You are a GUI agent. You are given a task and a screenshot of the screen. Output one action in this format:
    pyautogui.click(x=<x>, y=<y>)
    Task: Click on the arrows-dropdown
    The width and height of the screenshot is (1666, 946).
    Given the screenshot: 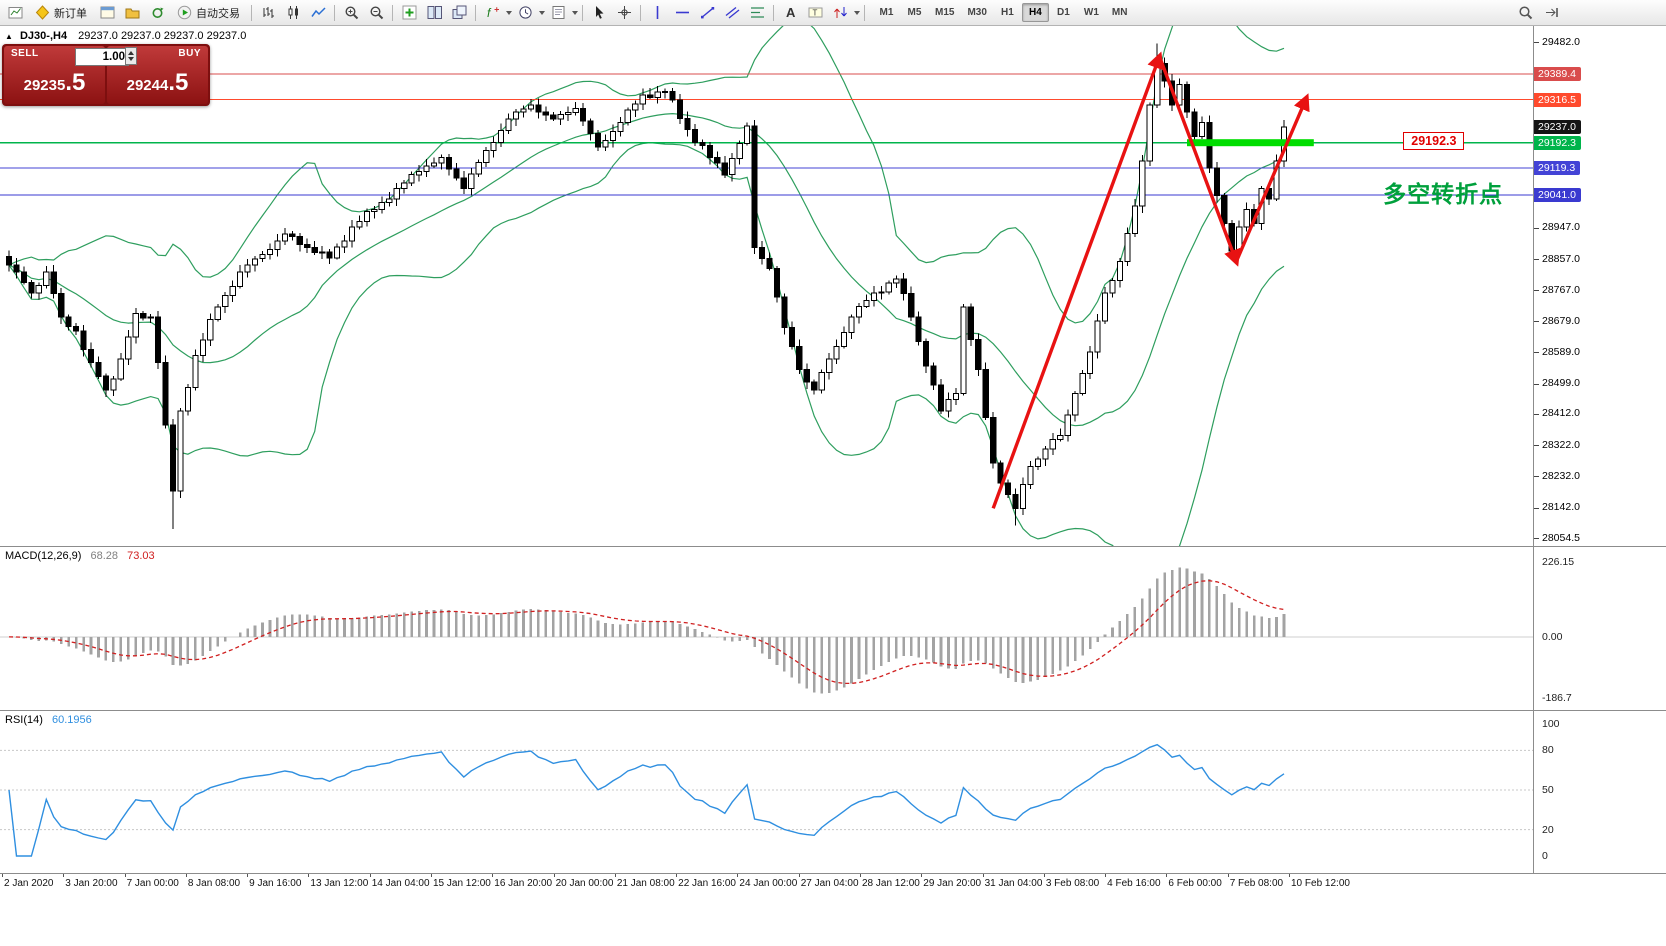 What is the action you would take?
    pyautogui.click(x=844, y=13)
    